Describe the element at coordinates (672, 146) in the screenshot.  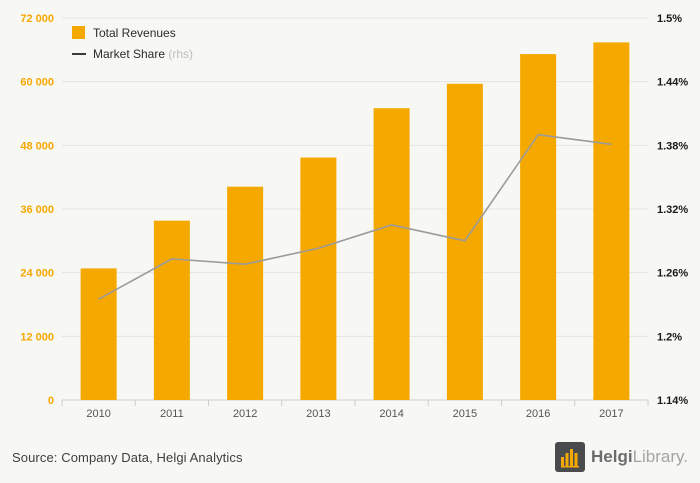
I see `right-axis-tick-label: 1.38%` at that location.